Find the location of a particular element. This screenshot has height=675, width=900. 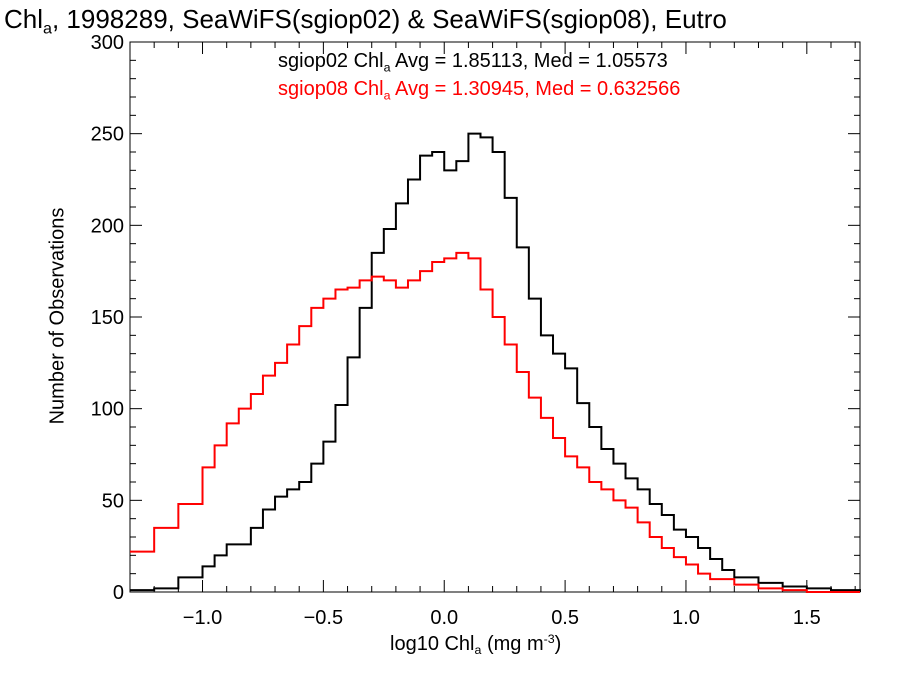

y-tick-label: 150 is located at coordinates (107, 318).